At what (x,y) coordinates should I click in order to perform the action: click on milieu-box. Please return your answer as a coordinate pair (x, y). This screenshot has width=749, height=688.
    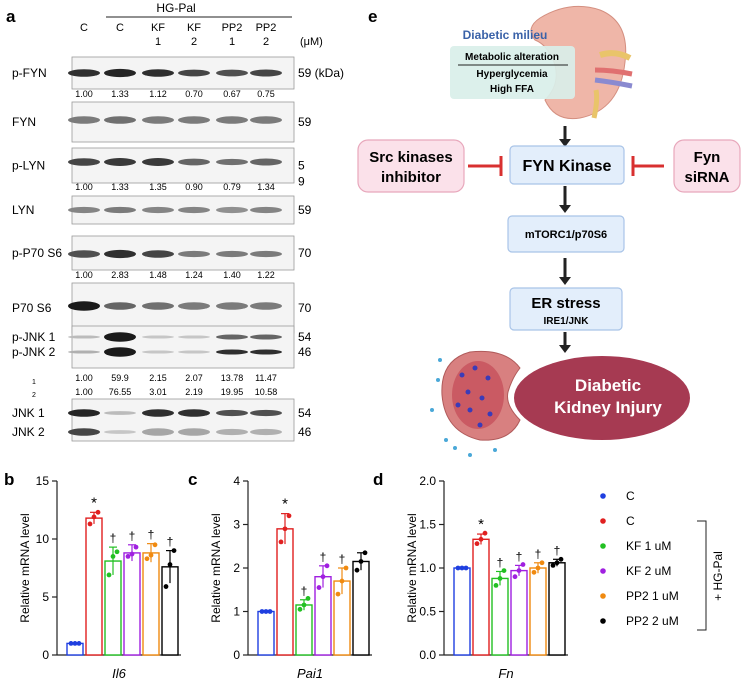
    Looking at the image, I should click on (512, 72).